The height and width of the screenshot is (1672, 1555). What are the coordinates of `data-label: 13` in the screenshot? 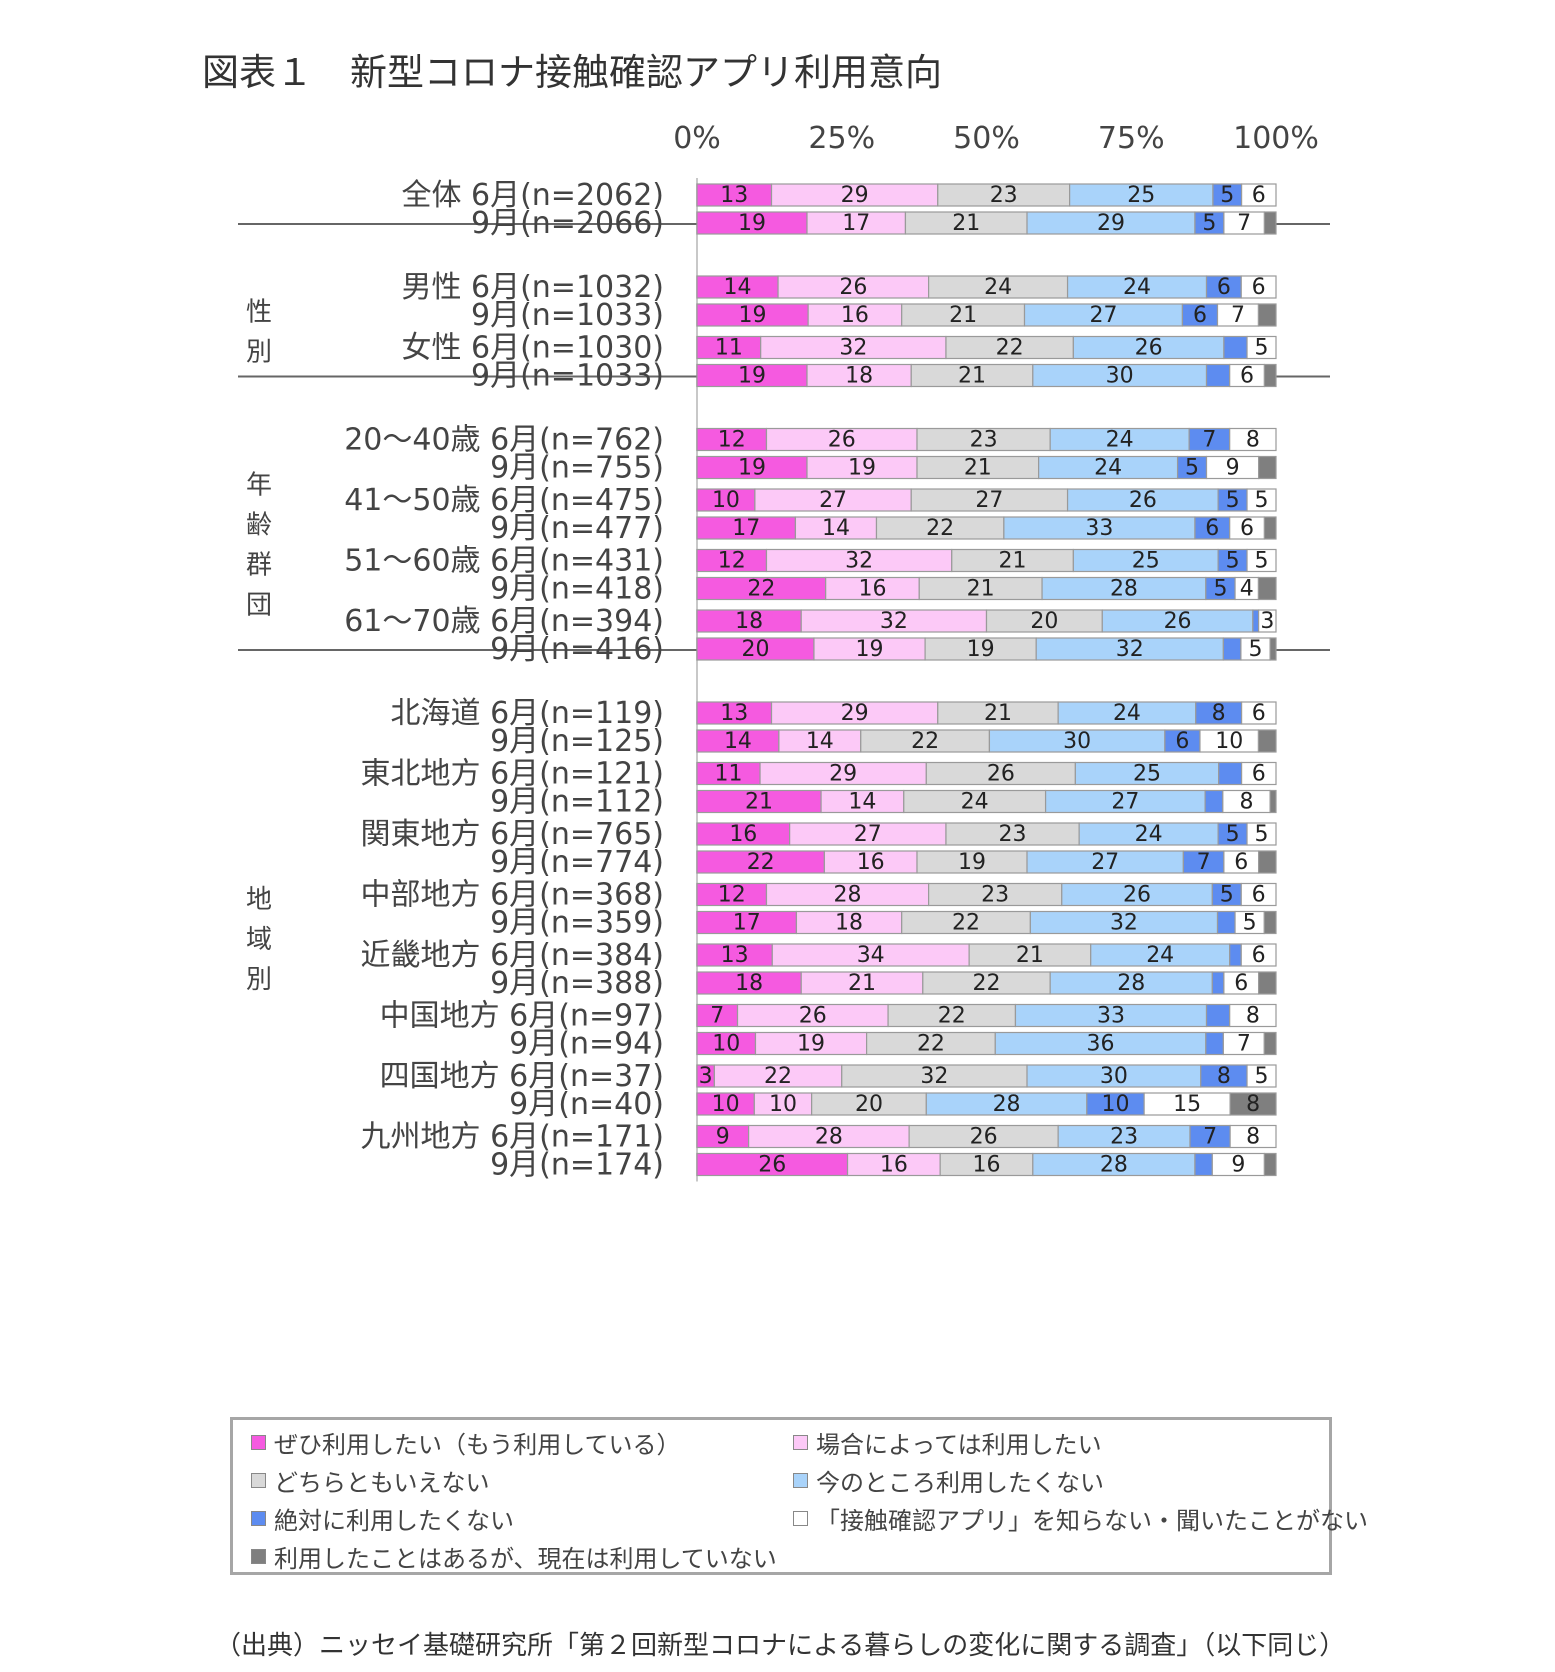 It's located at (735, 955).